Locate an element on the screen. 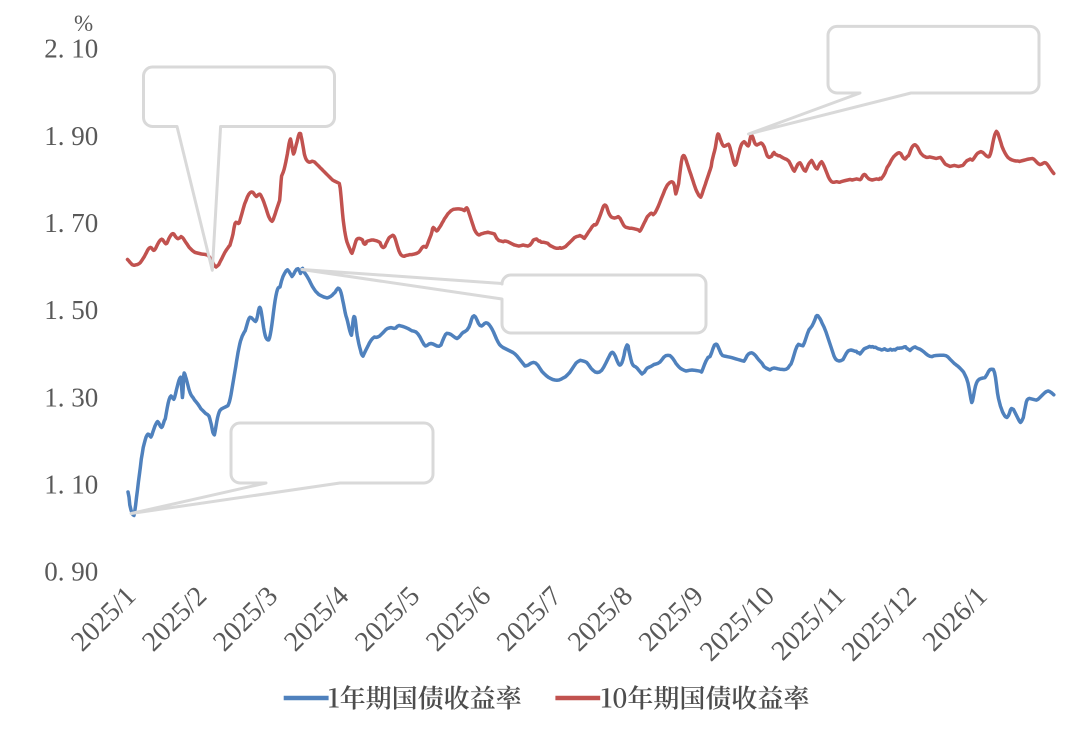  svg-text: 2025/4 is located at coordinates (316, 619).